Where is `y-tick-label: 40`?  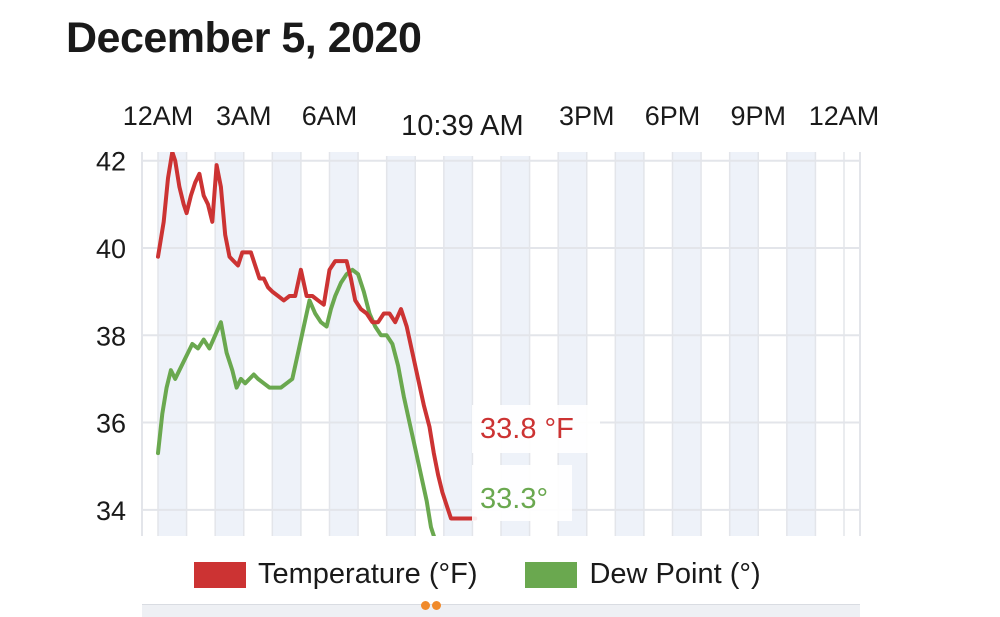
y-tick-label: 40 is located at coordinates (111, 249).